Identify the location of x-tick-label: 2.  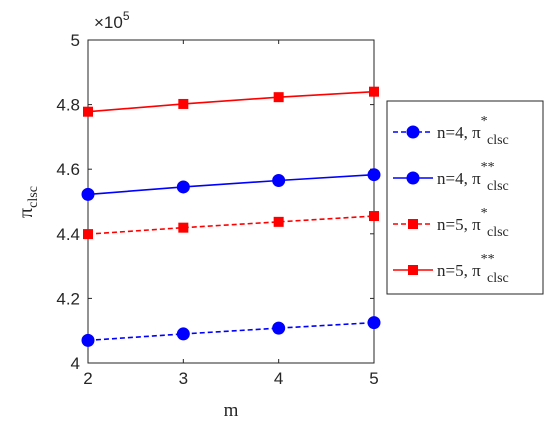
(87, 378).